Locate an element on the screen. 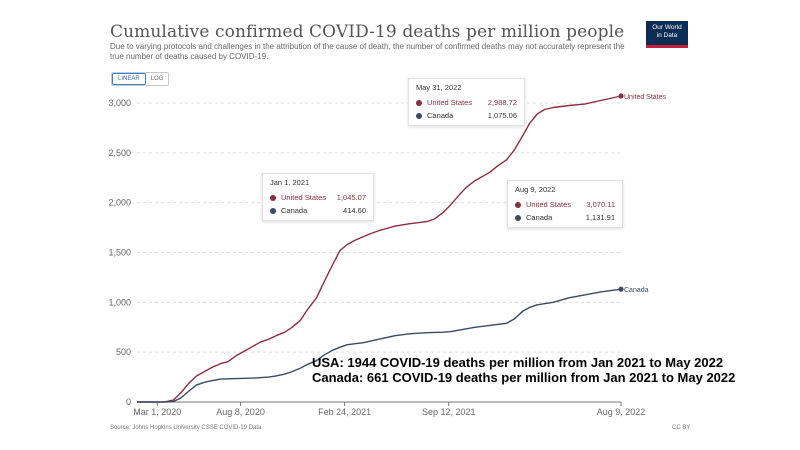 Image resolution: width=800 pixels, height=450 pixels. tooltip-row-us: United States 2,988.72 is located at coordinates (466, 102).